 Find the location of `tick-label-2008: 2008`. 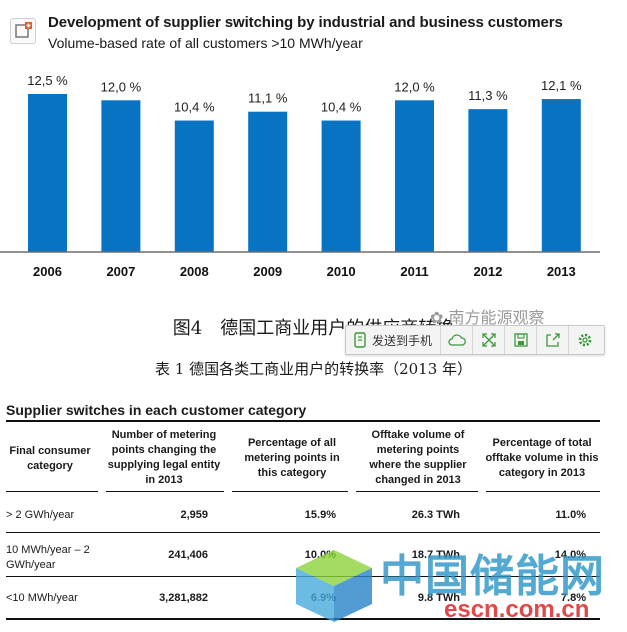

tick-label-2008: 2008 is located at coordinates (194, 271).